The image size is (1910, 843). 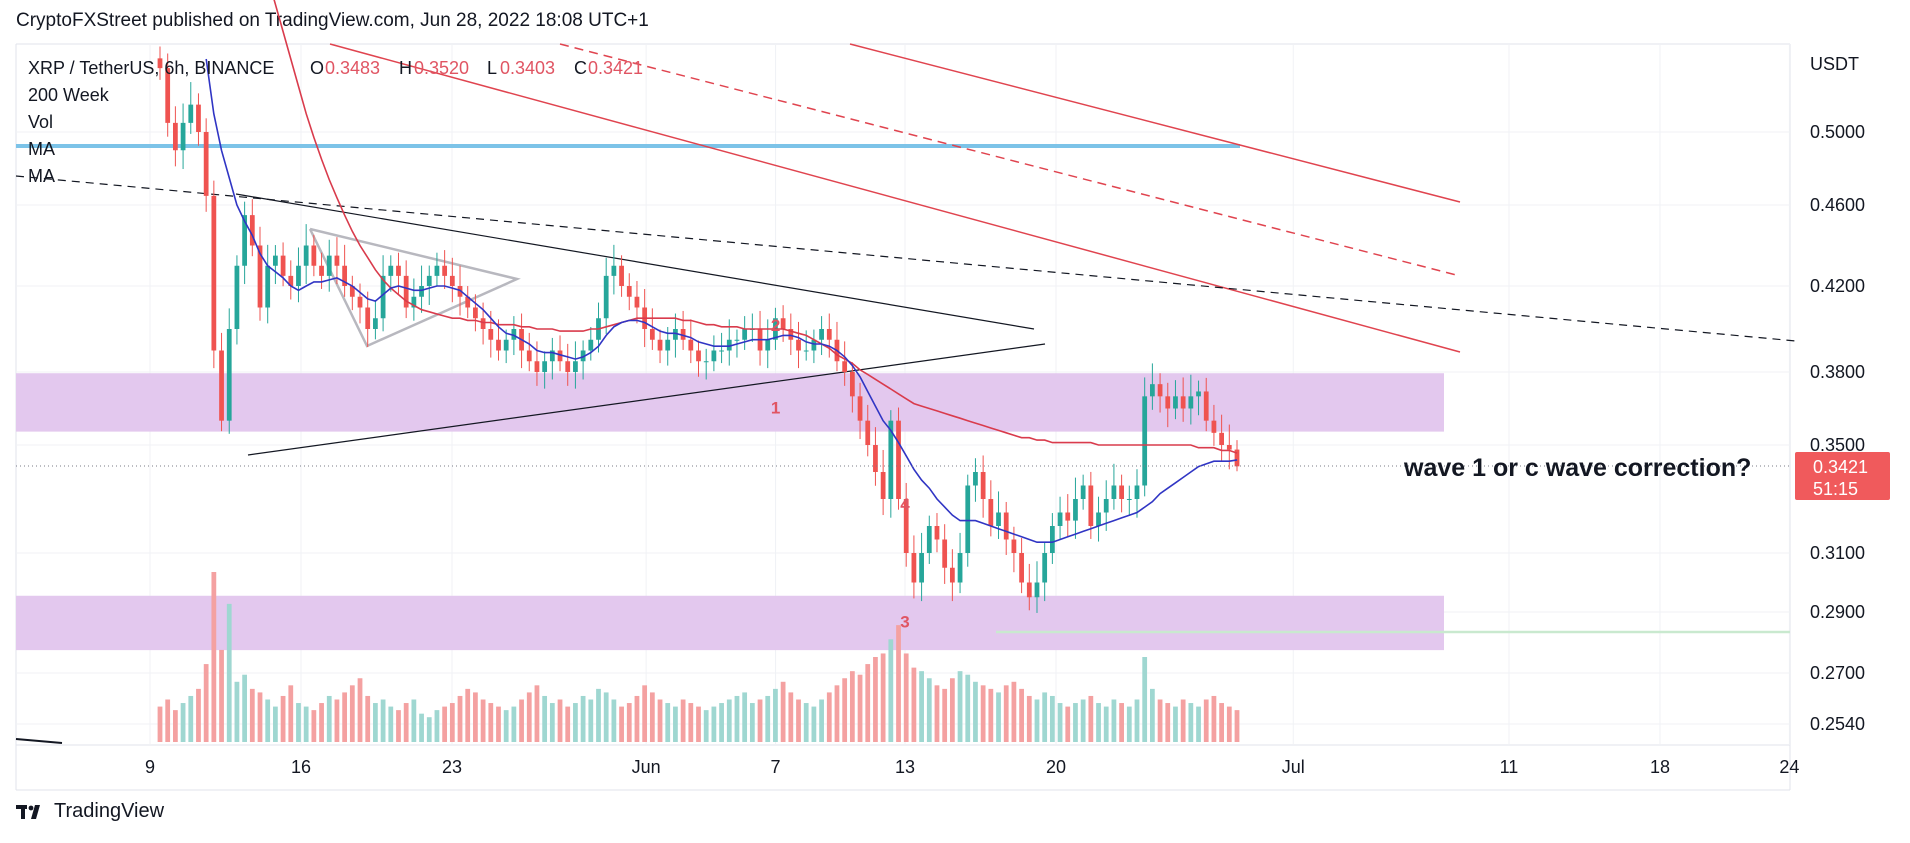 What do you see at coordinates (452, 767) in the screenshot?
I see `time-tick-label: 23` at bounding box center [452, 767].